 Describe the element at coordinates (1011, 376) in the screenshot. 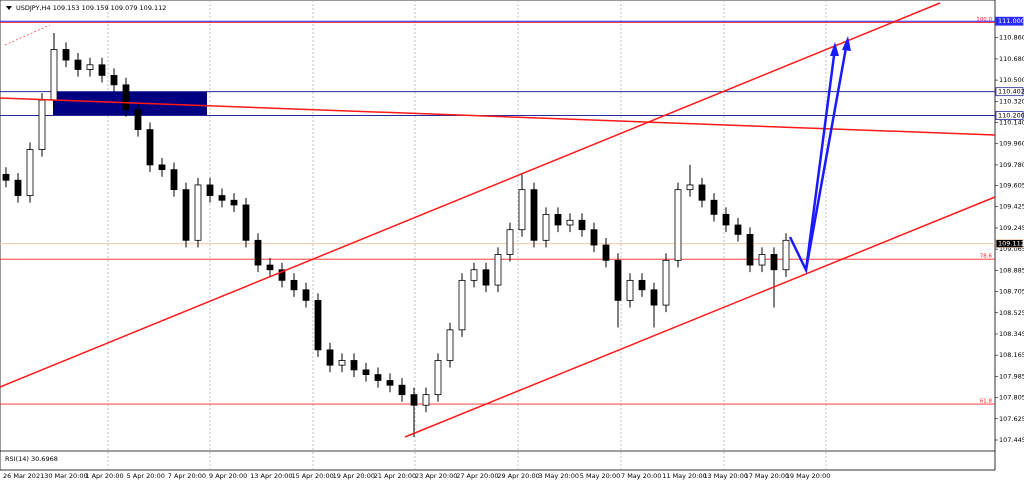

I see `y-tick-label: 107.985` at that location.